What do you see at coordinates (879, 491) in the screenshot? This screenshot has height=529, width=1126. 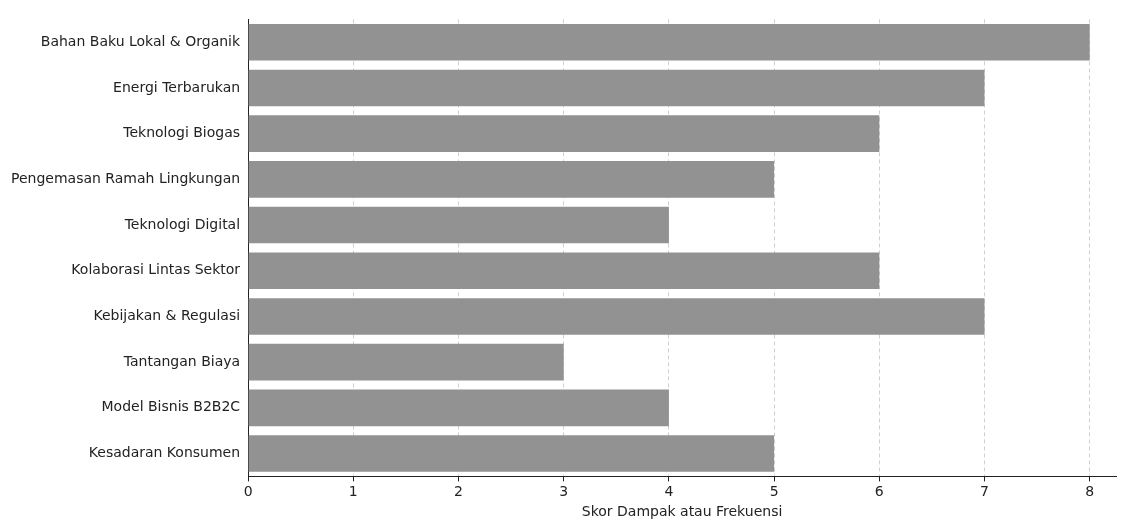 I see `x-tick-label: 6` at bounding box center [879, 491].